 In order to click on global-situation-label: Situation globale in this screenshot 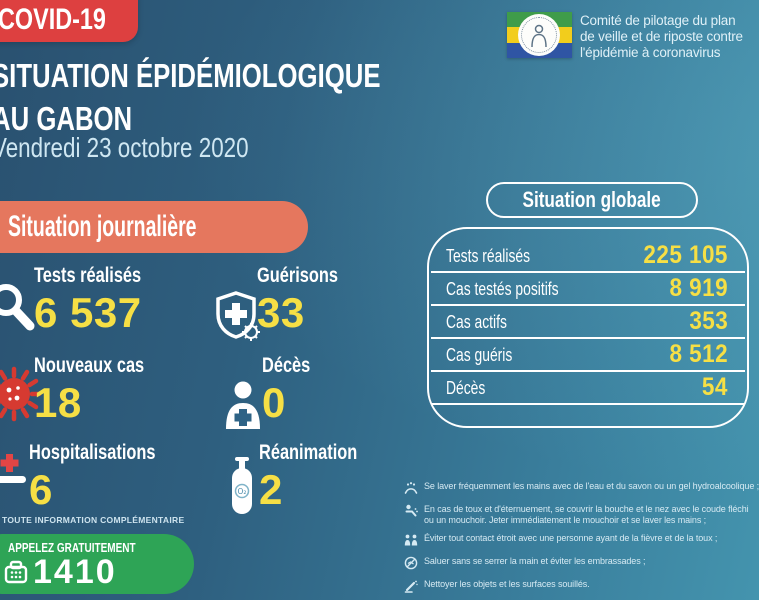, I will do `click(592, 199)`.